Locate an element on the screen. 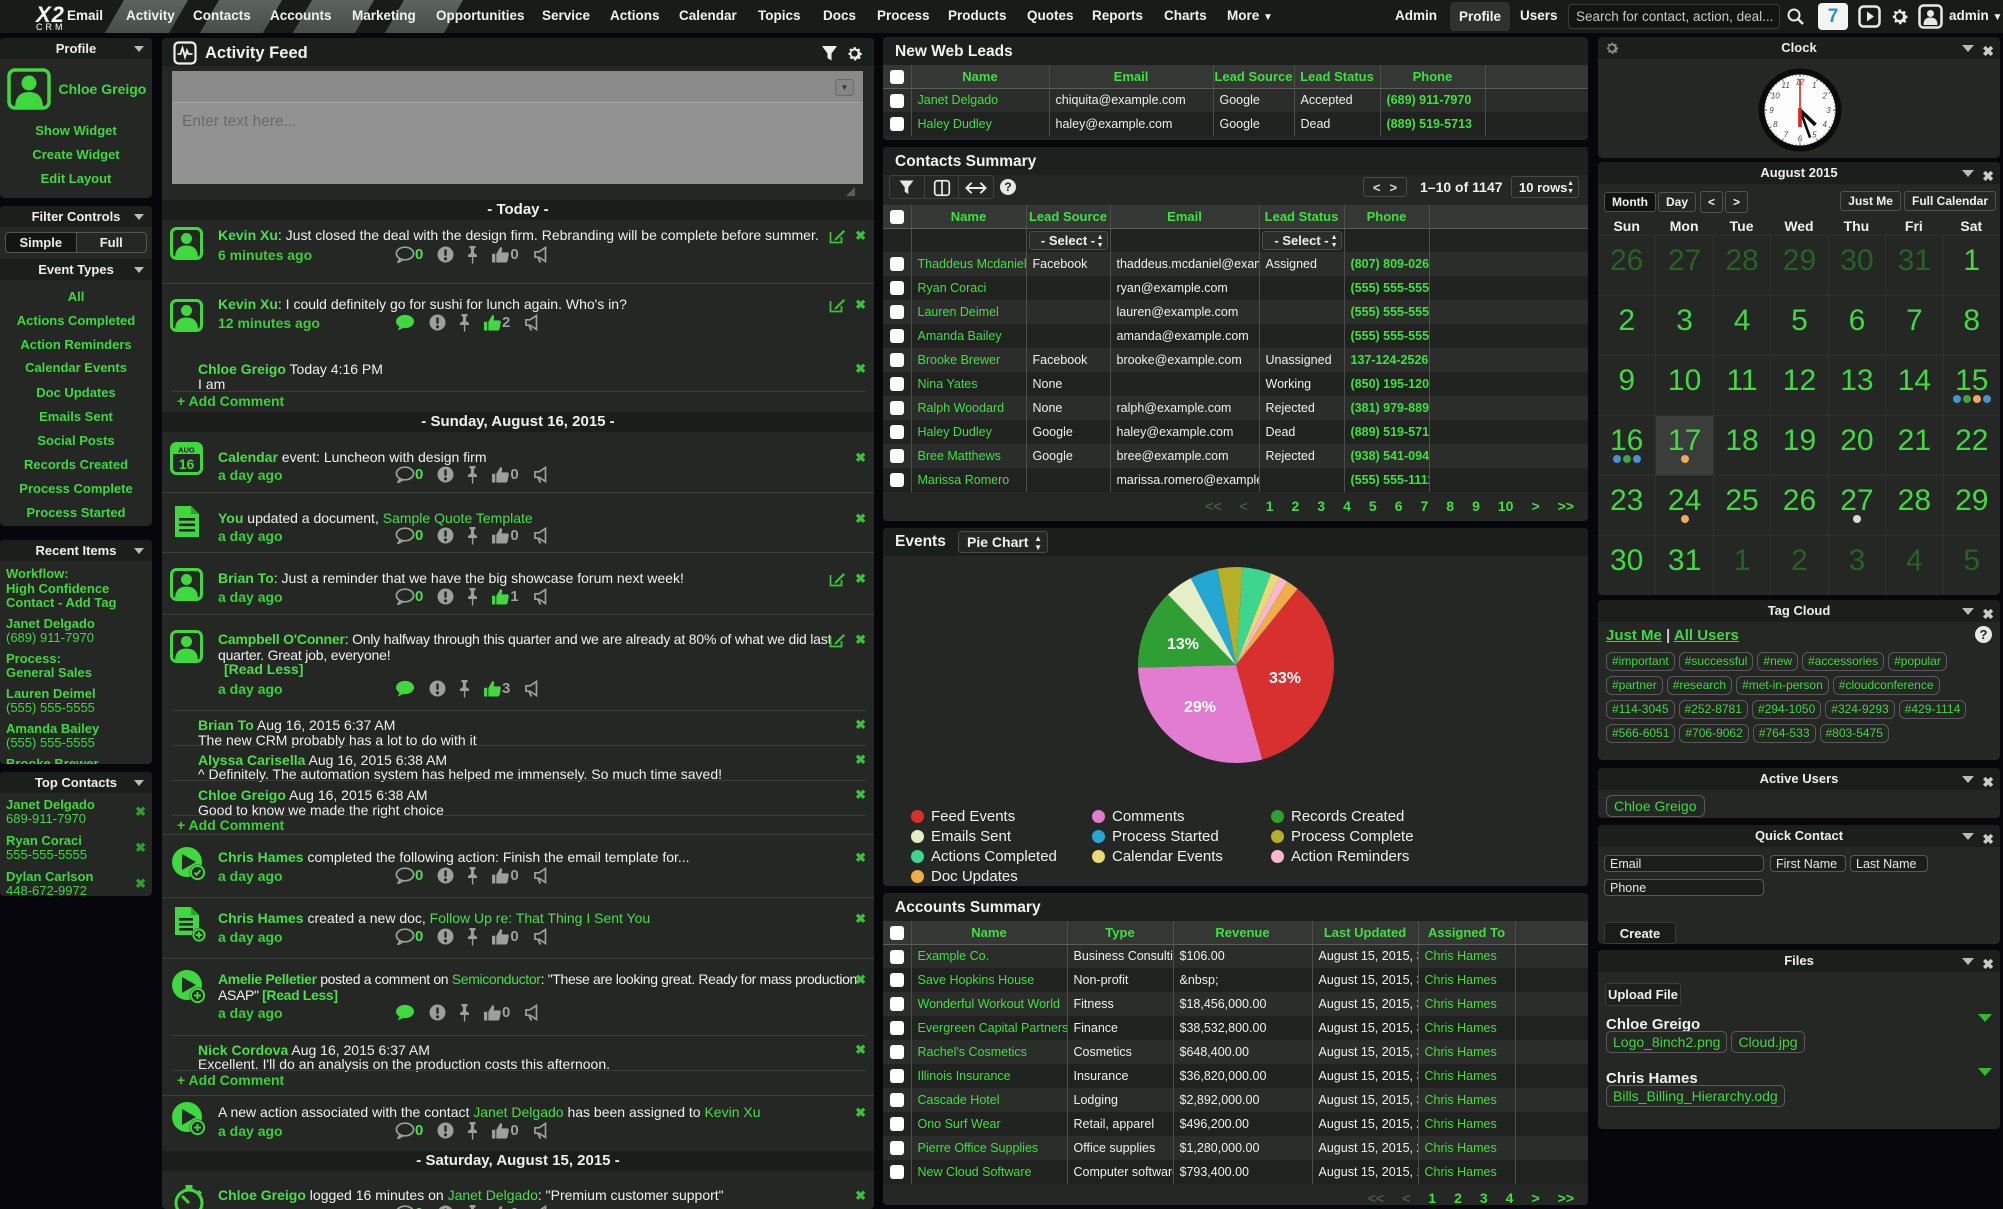 The image size is (2003, 1209). svg-text: 16 is located at coordinates (187, 464).